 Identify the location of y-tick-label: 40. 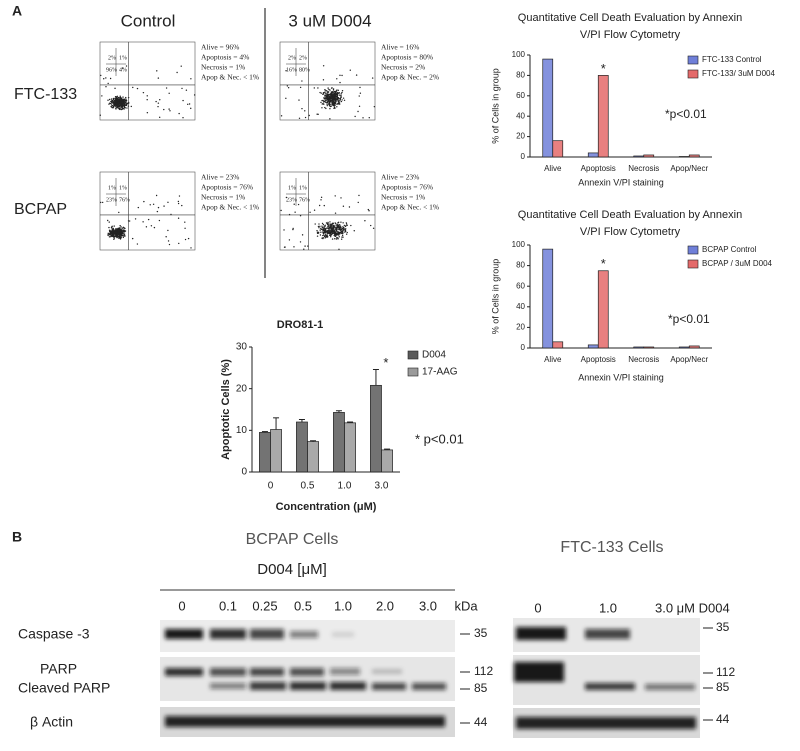
(520, 306).